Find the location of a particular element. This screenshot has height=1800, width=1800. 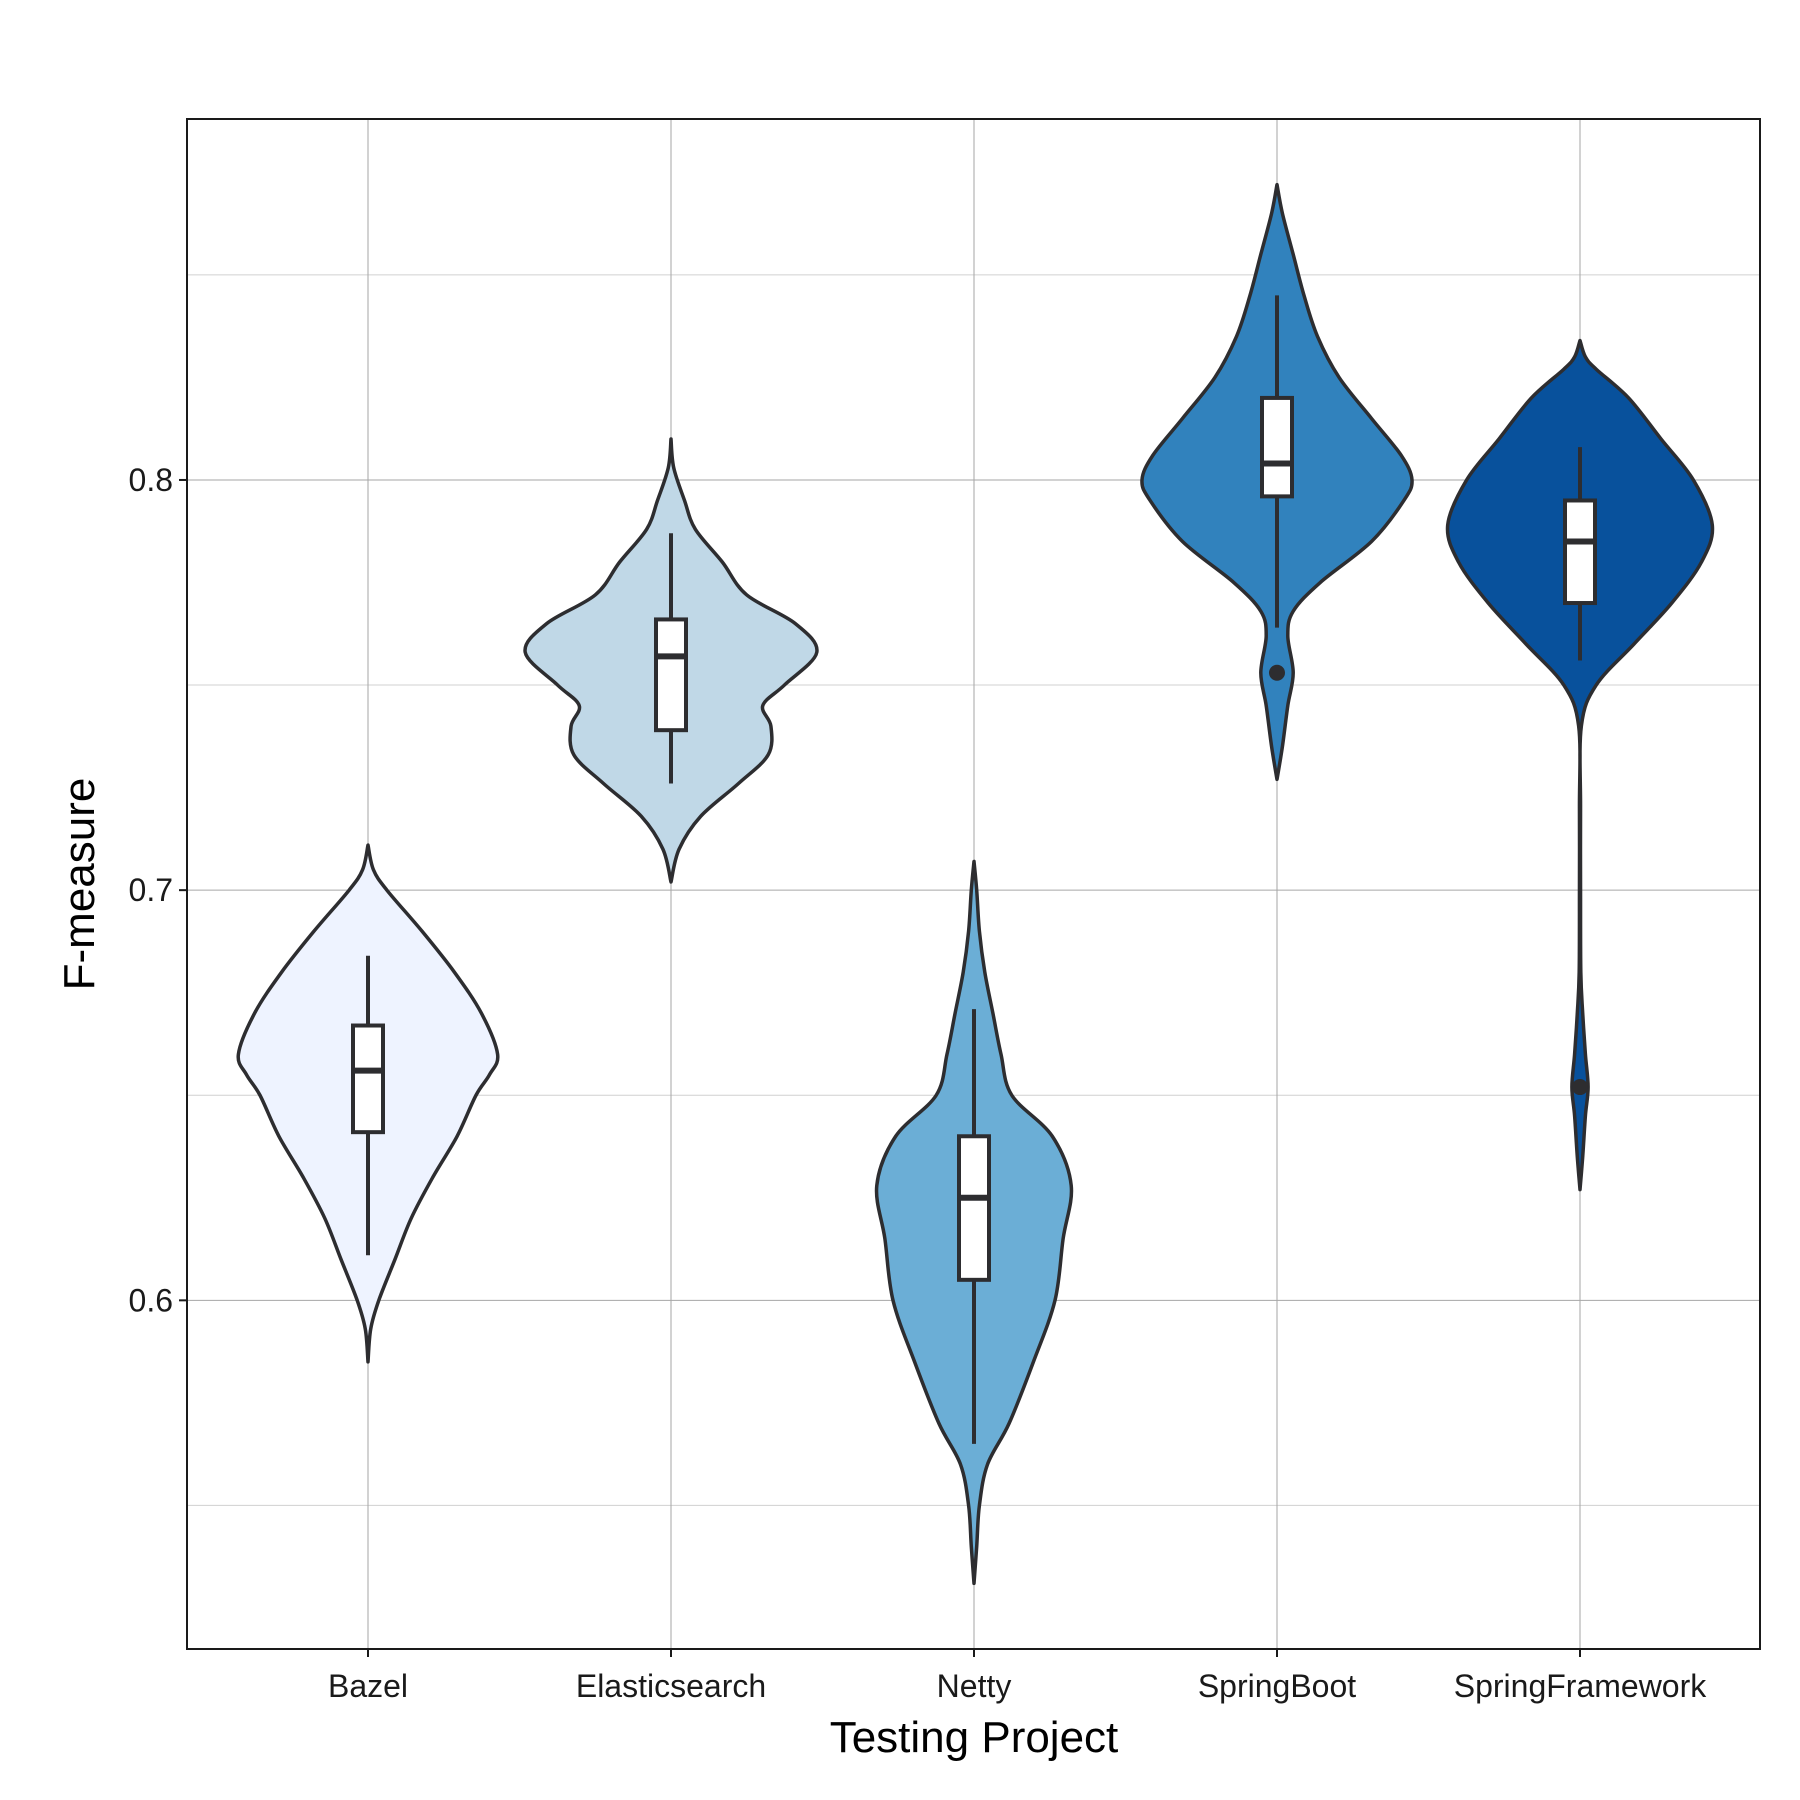

violin-group-bazel is located at coordinates (368, 1103).